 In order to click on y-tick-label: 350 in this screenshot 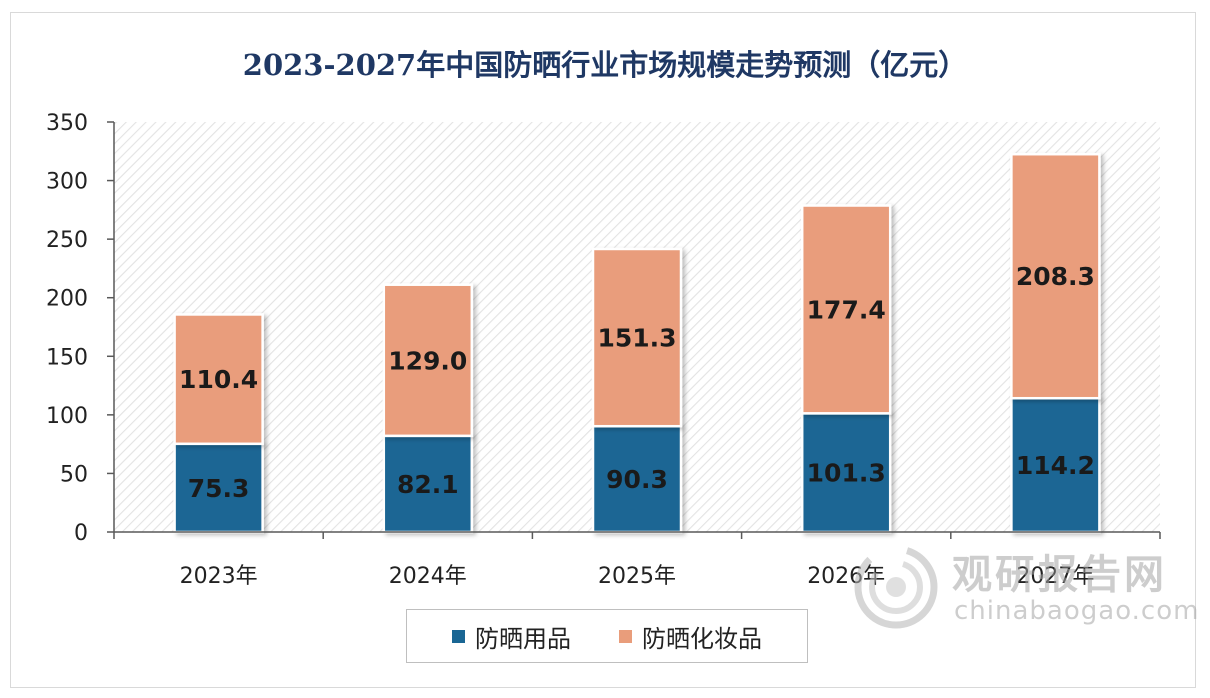, I will do `click(67, 123)`.